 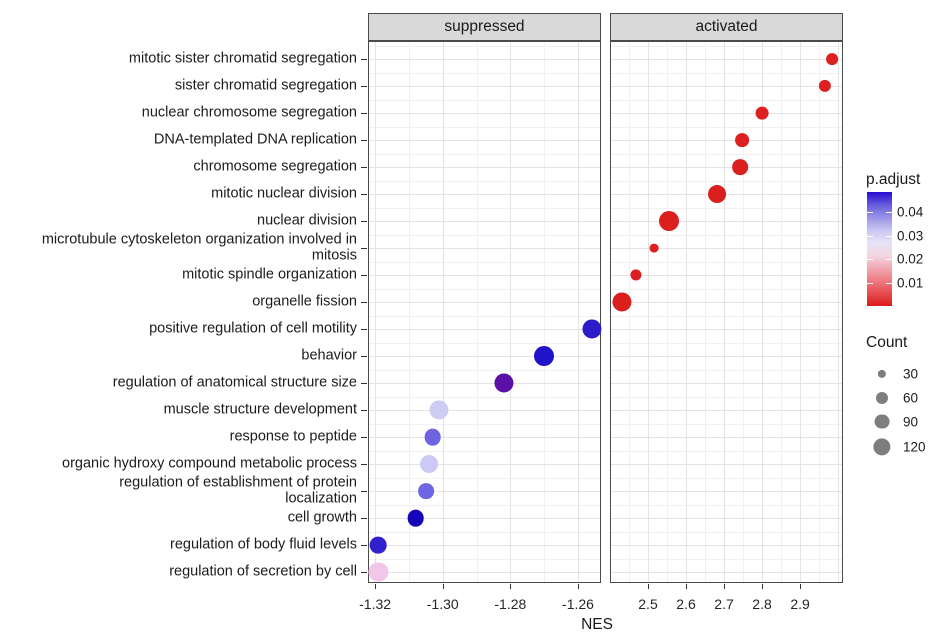 What do you see at coordinates (686, 604) in the screenshot?
I see `x-axis-tick-label: 2.6` at bounding box center [686, 604].